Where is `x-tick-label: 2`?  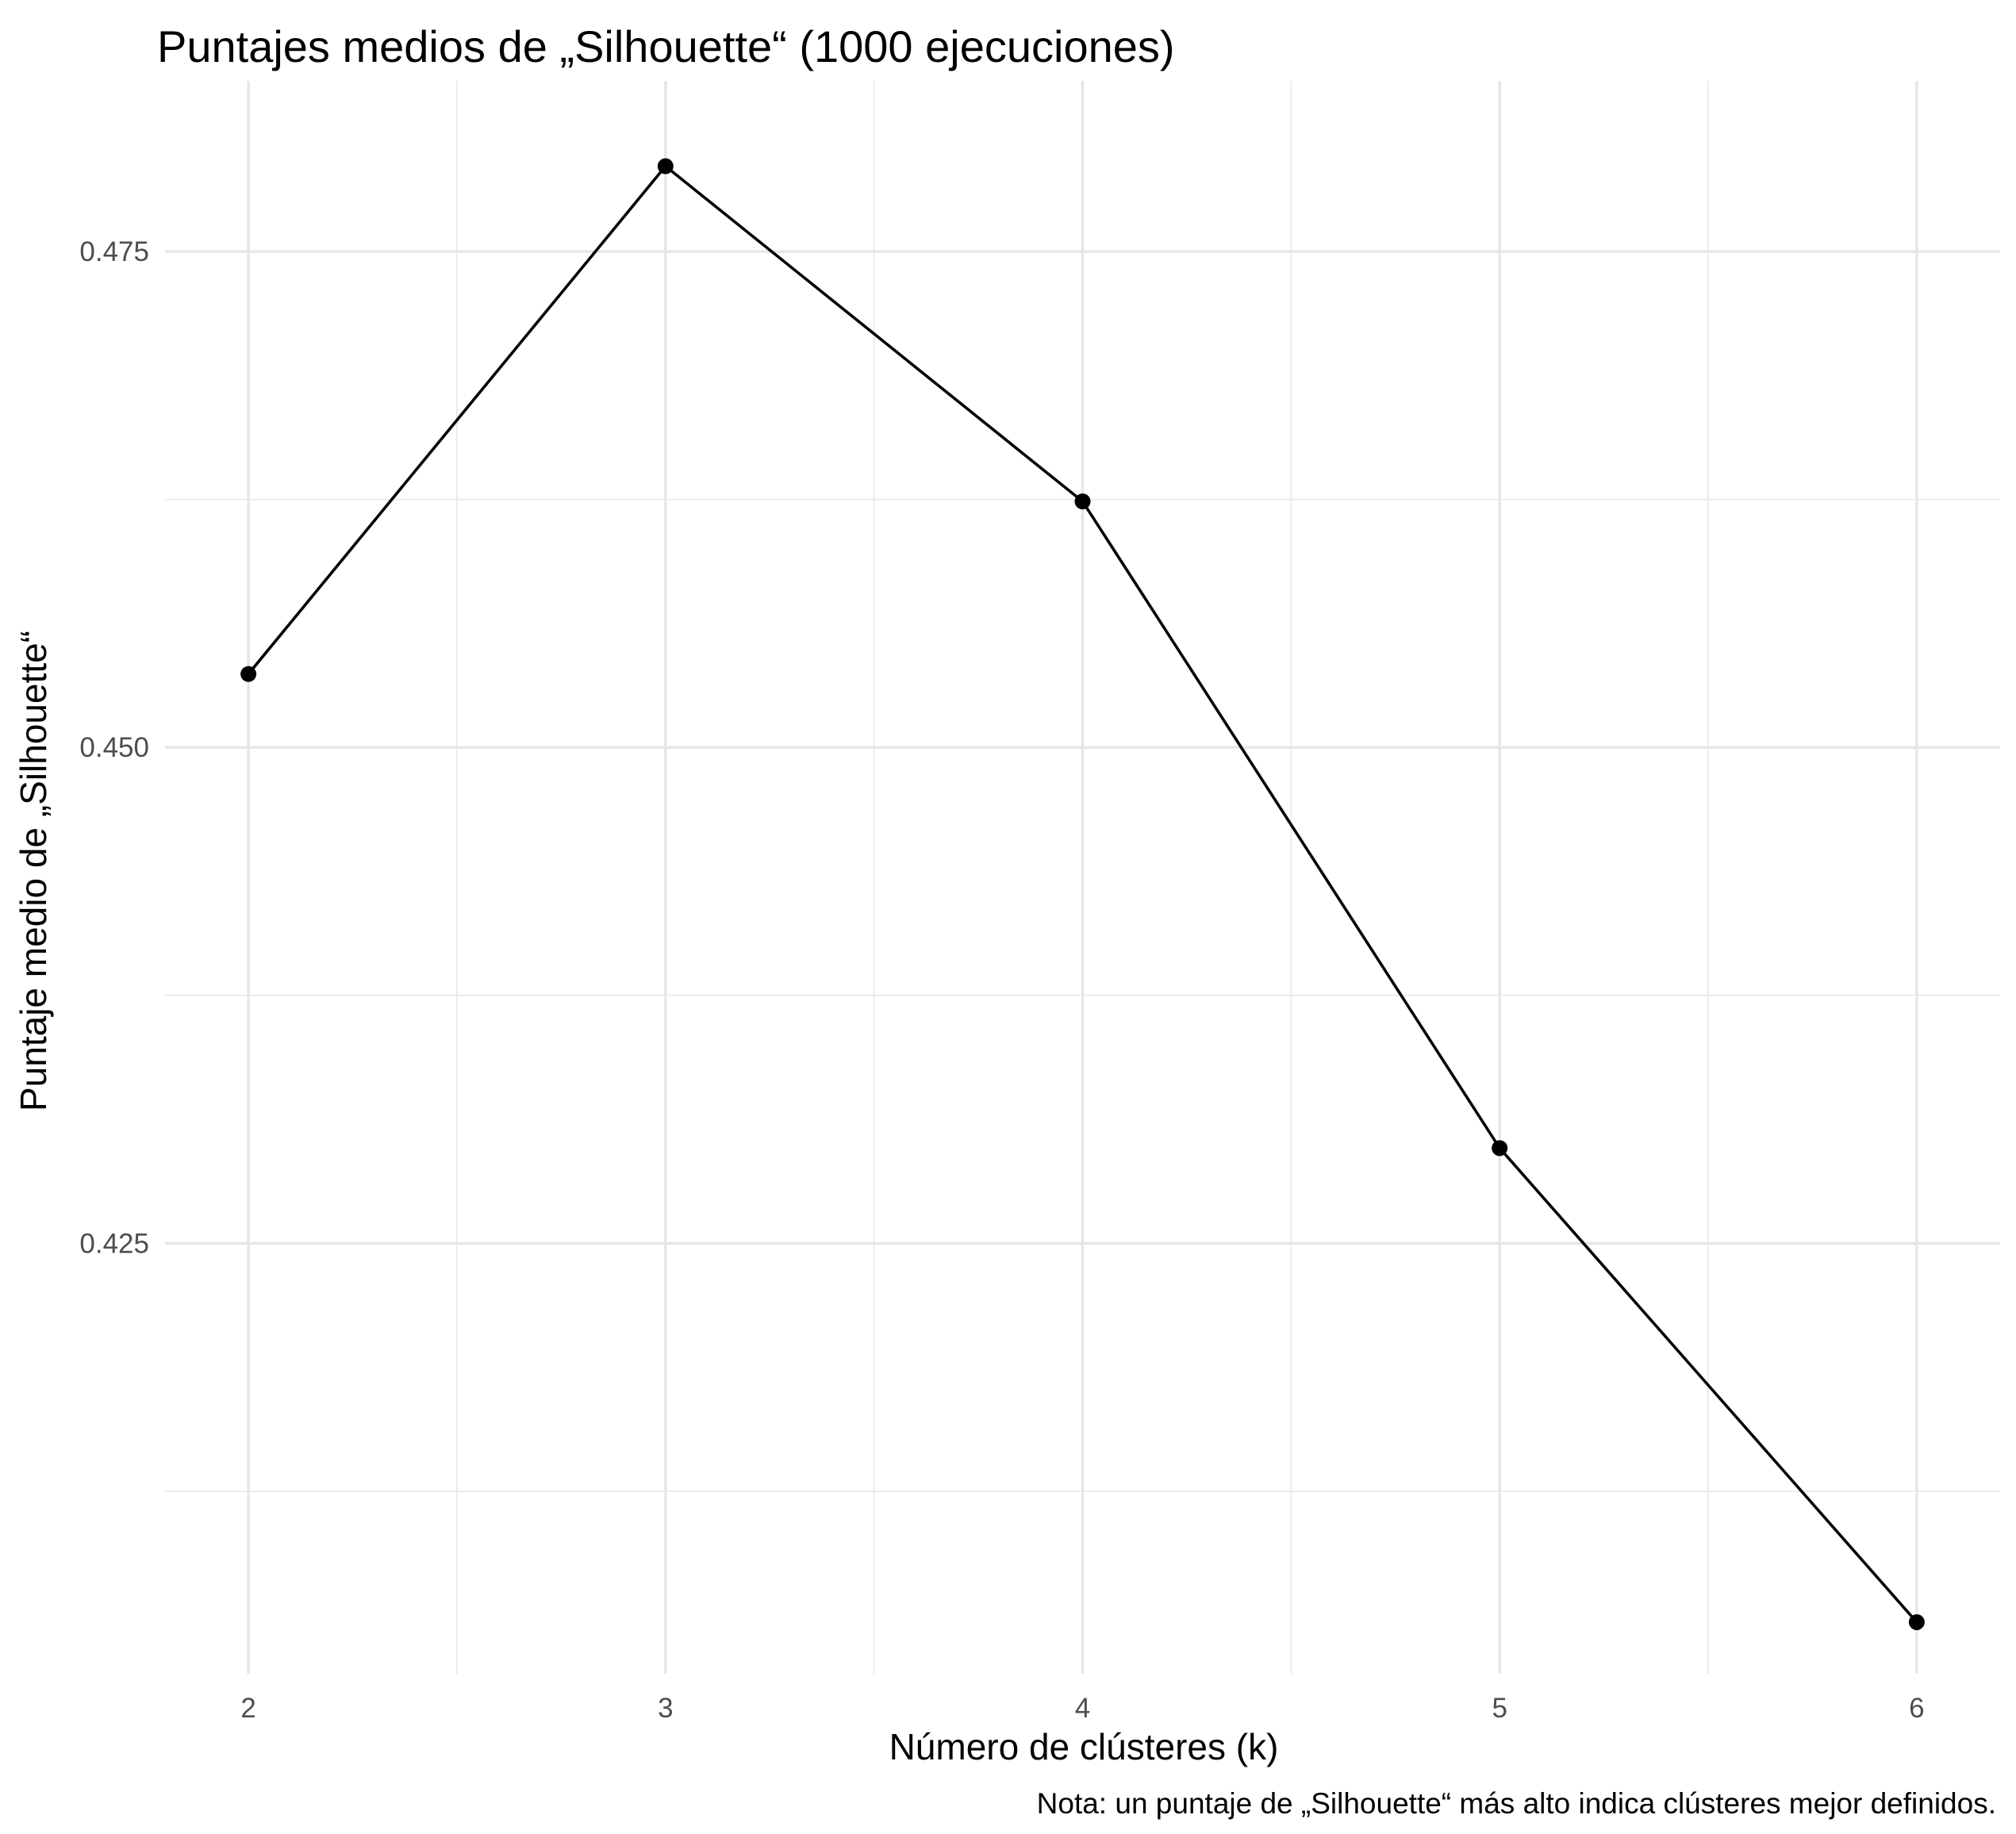 x-tick-label: 2 is located at coordinates (247, 1708).